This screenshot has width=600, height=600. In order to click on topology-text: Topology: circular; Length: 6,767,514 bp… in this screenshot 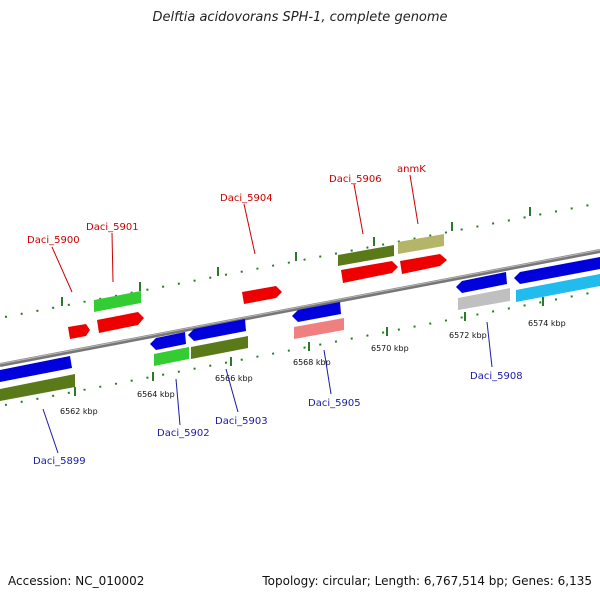, I will do `click(427, 581)`.